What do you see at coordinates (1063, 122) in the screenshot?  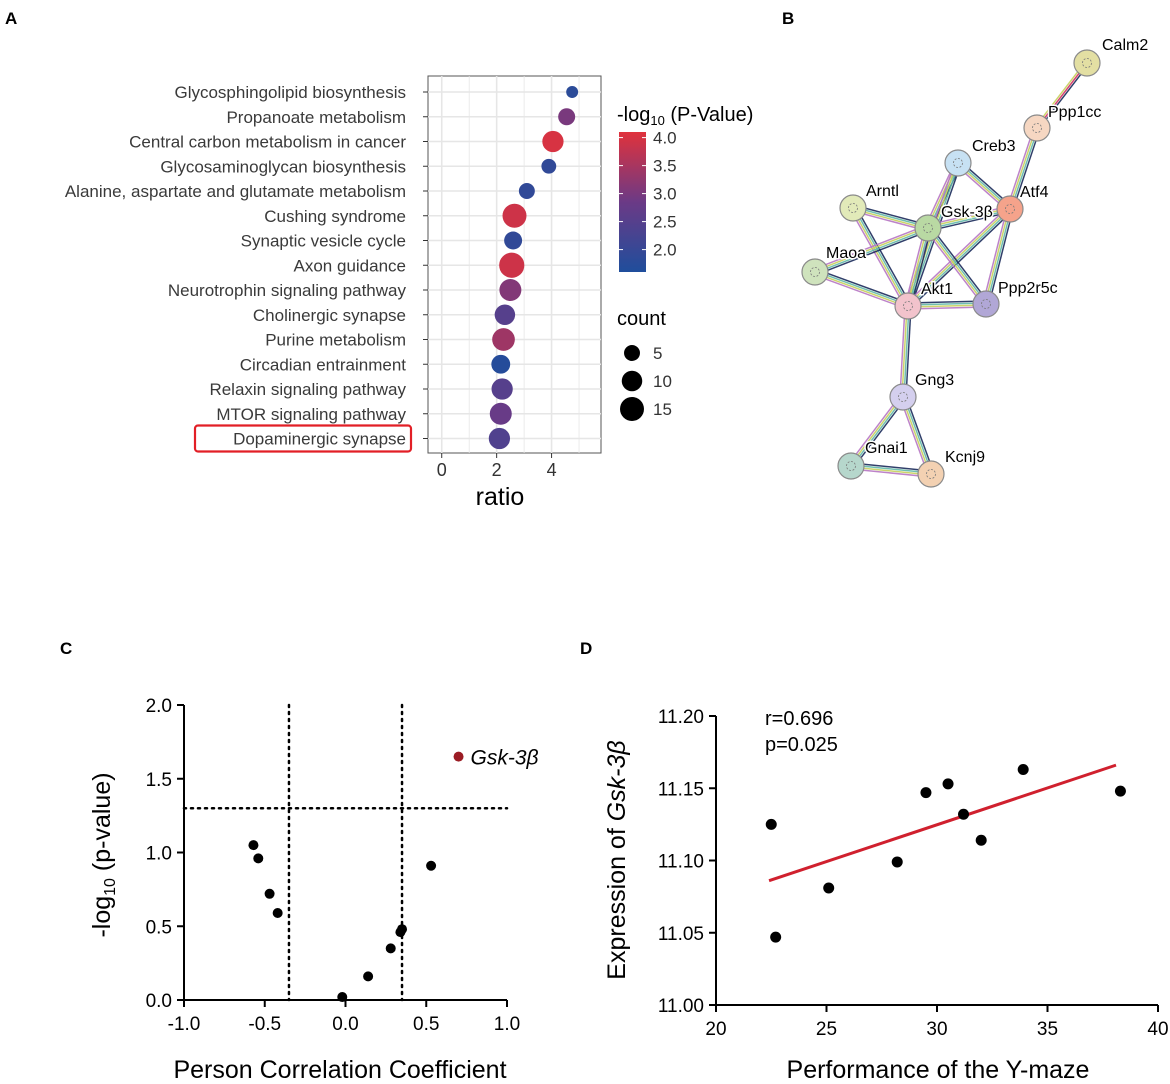 I see `network-node: Ppp1cc` at bounding box center [1063, 122].